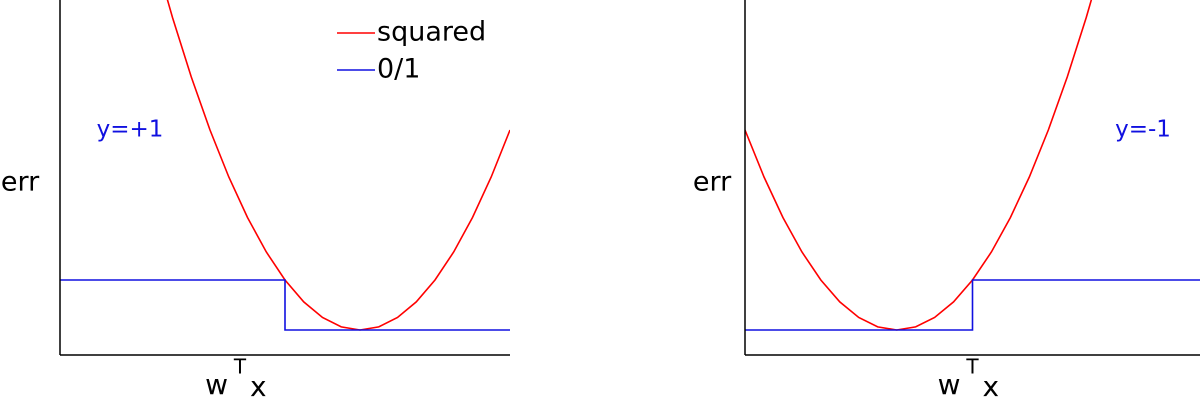 The height and width of the screenshot is (402, 1200). Describe the element at coordinates (1143, 130) in the screenshot. I see `annotation: y=-1` at that location.